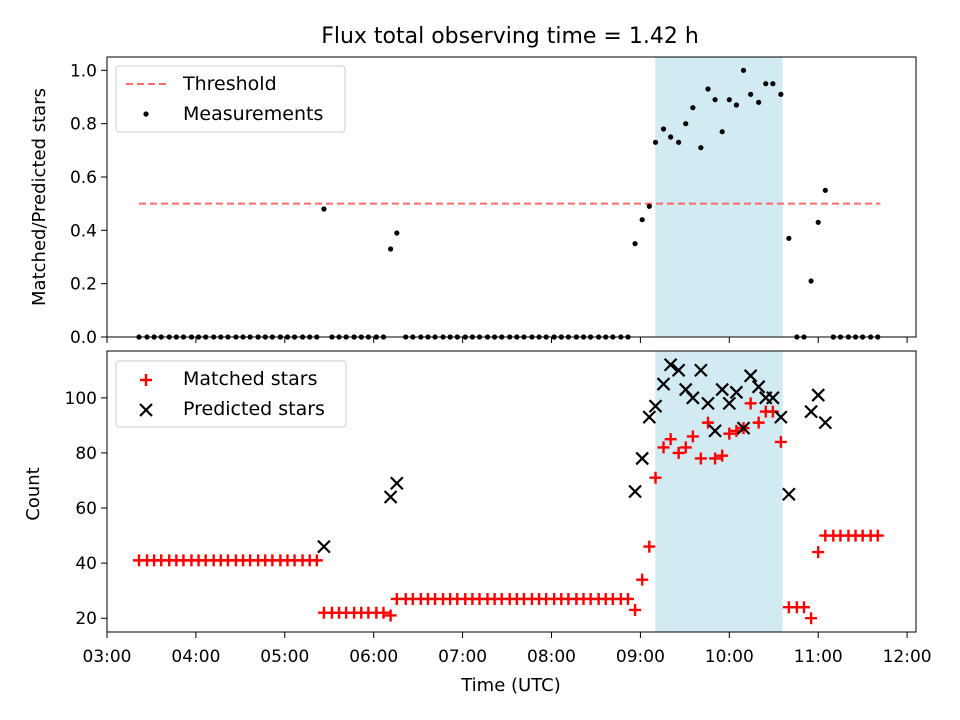 Image resolution: width=960 pixels, height=720 pixels. Describe the element at coordinates (83, 71) in the screenshot. I see `top-y-tick-label: 1.0` at that location.